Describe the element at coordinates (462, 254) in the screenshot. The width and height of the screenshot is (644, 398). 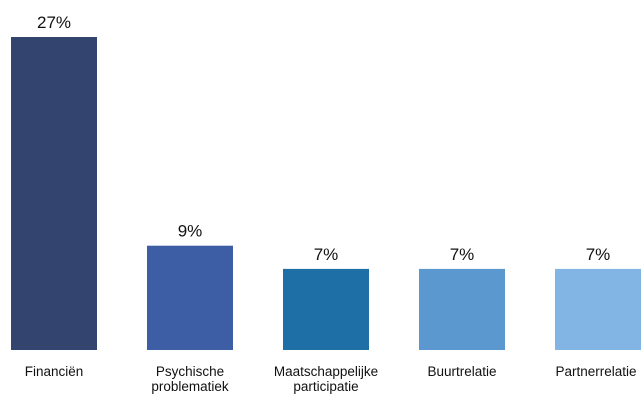
I see `data-label-3: 7%` at that location.